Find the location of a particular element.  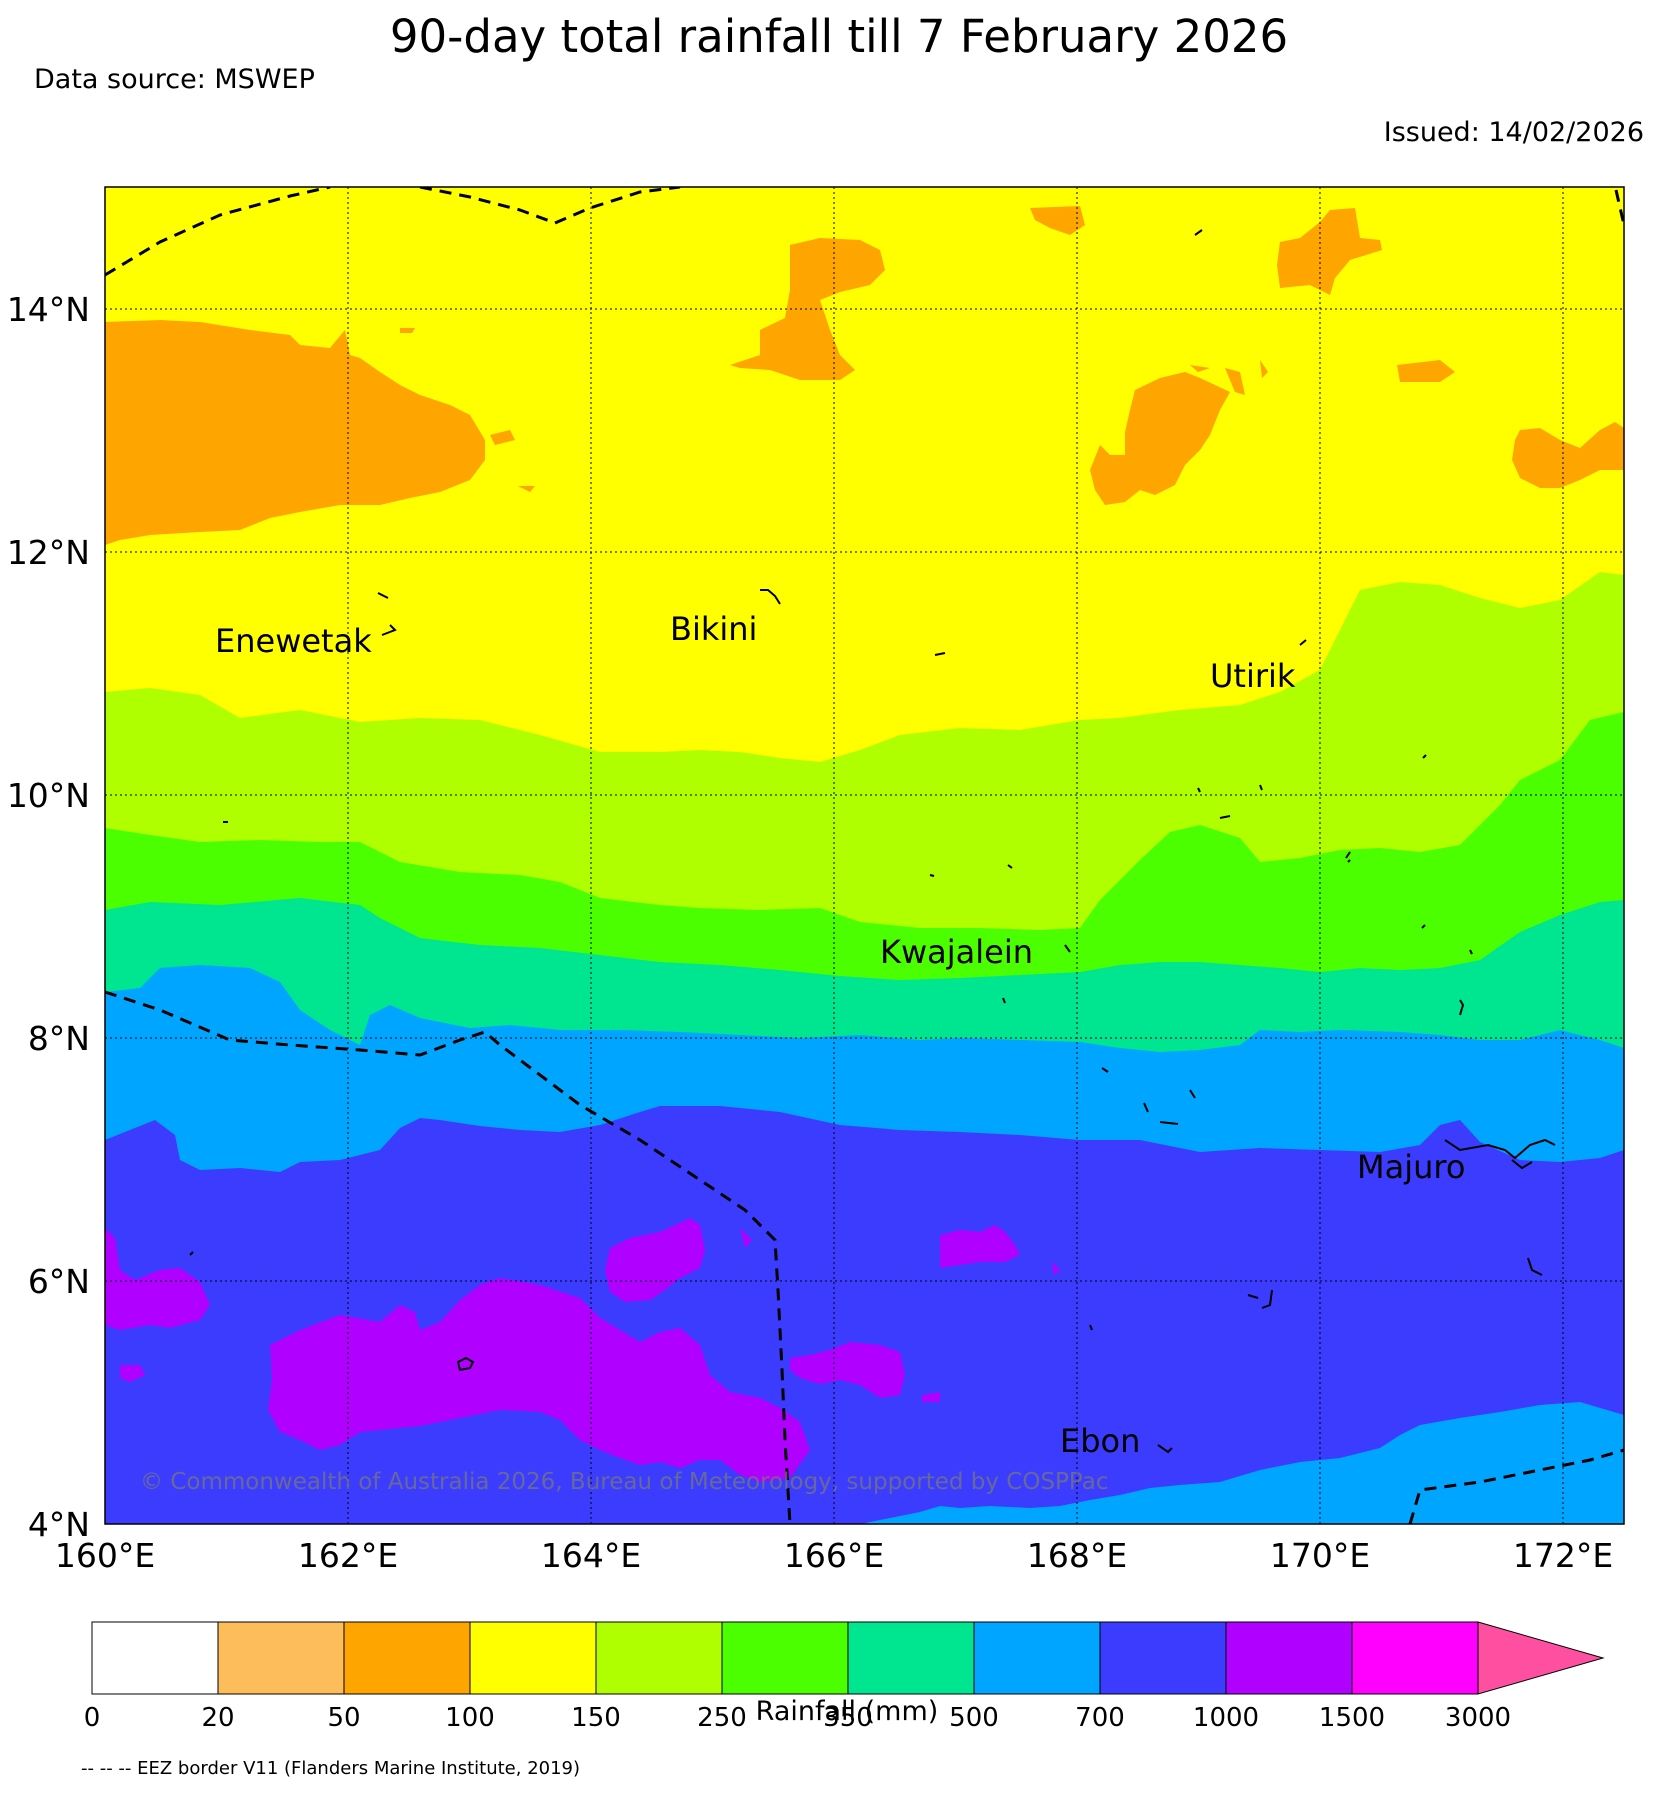

colorbar-tick-label: 20 is located at coordinates (217, 1718).